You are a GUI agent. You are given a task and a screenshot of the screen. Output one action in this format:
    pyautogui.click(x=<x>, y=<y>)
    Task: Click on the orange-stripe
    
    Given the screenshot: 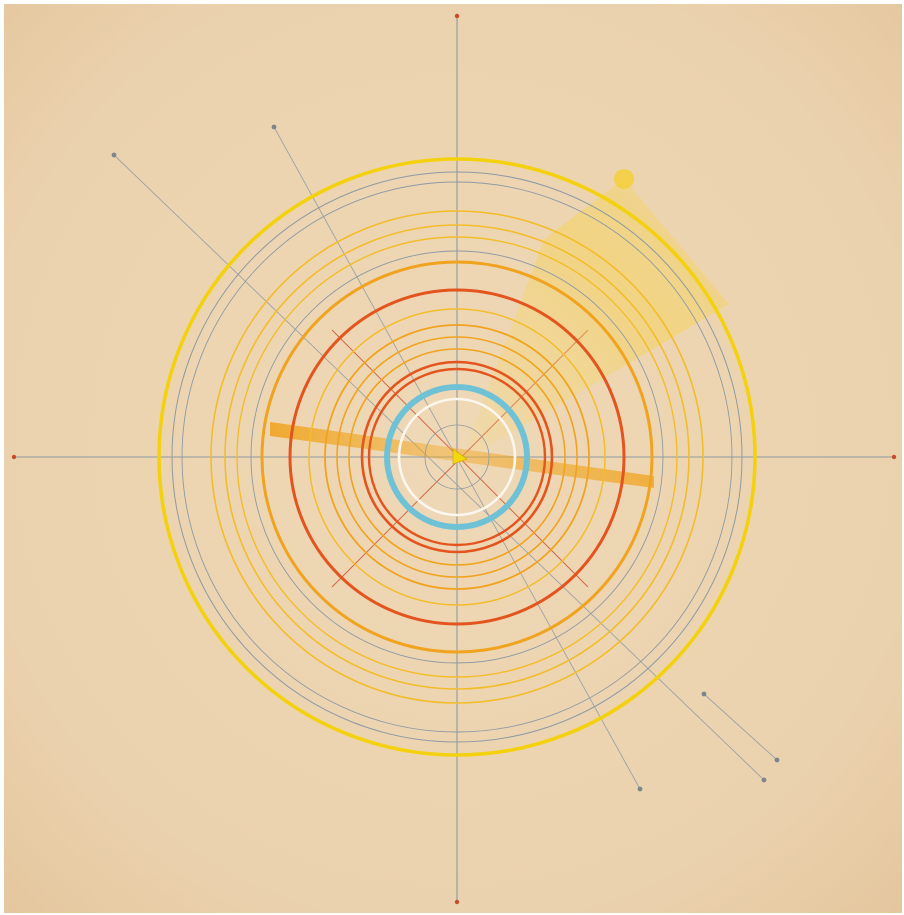 What is the action you would take?
    pyautogui.click(x=462, y=455)
    